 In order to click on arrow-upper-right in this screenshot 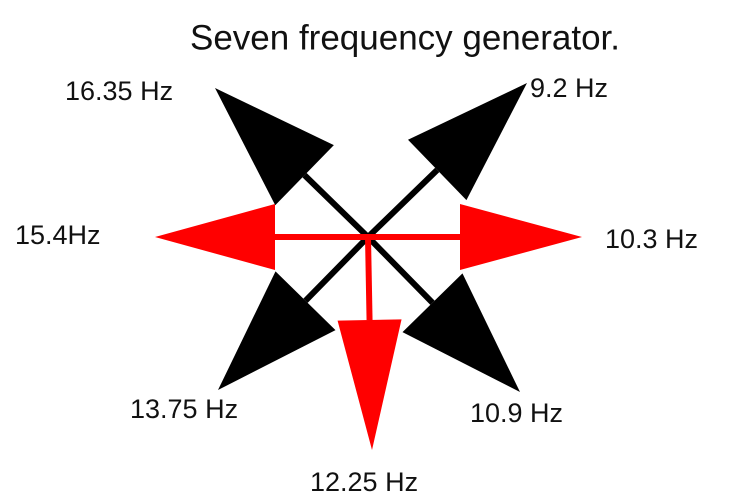, I will do `click(446, 161)`.